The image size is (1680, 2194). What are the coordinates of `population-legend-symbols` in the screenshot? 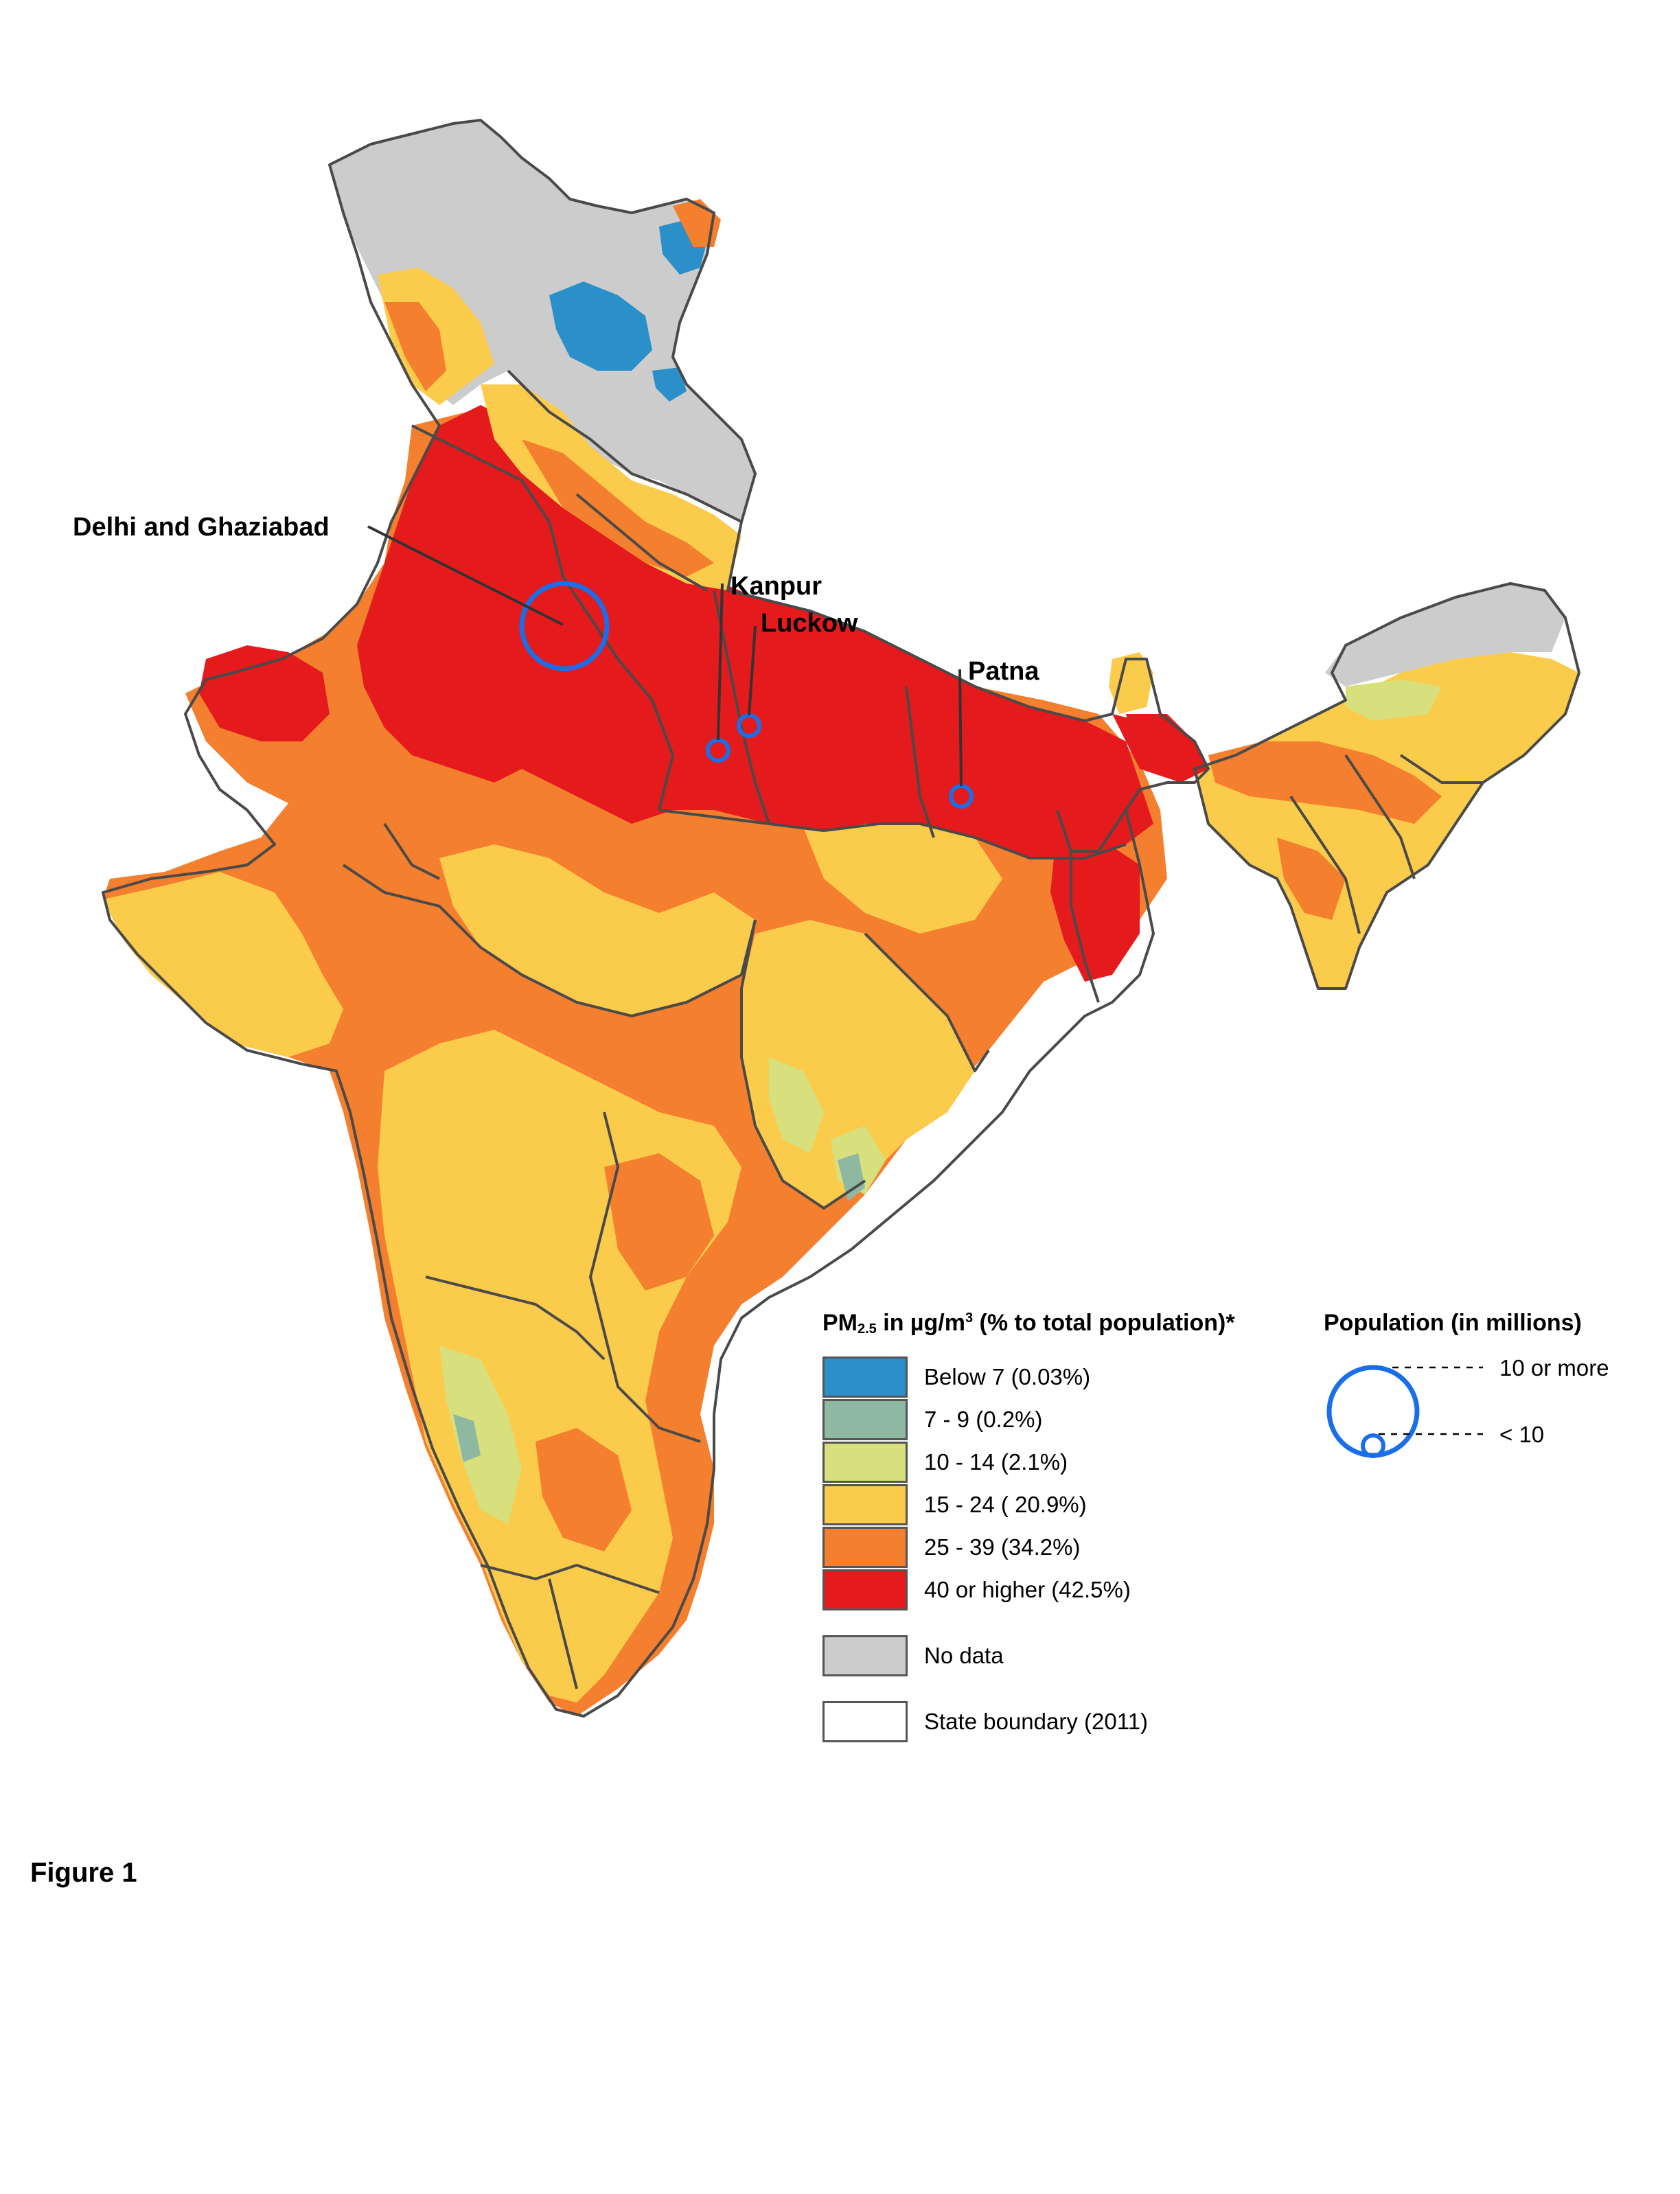 It's located at (1404, 1411).